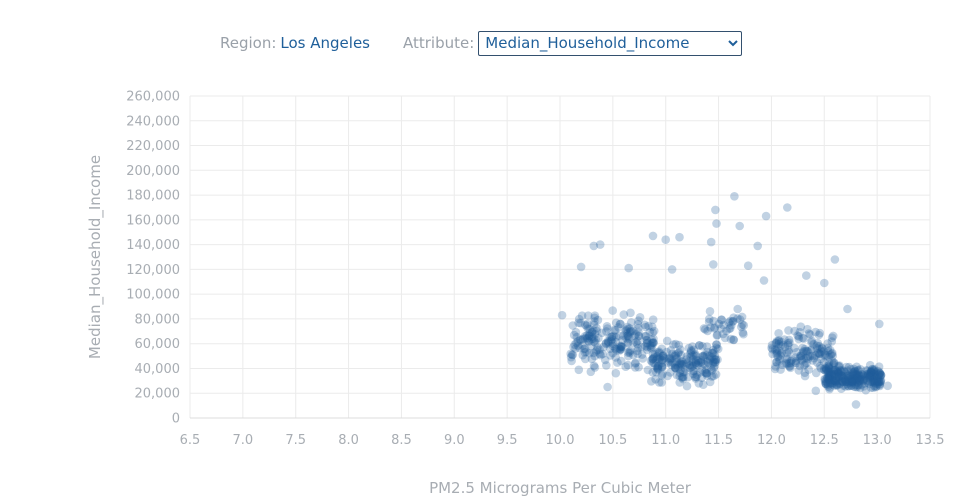 This screenshot has width=960, height=500. I want to click on region-value: Los Angeles, so click(325, 43).